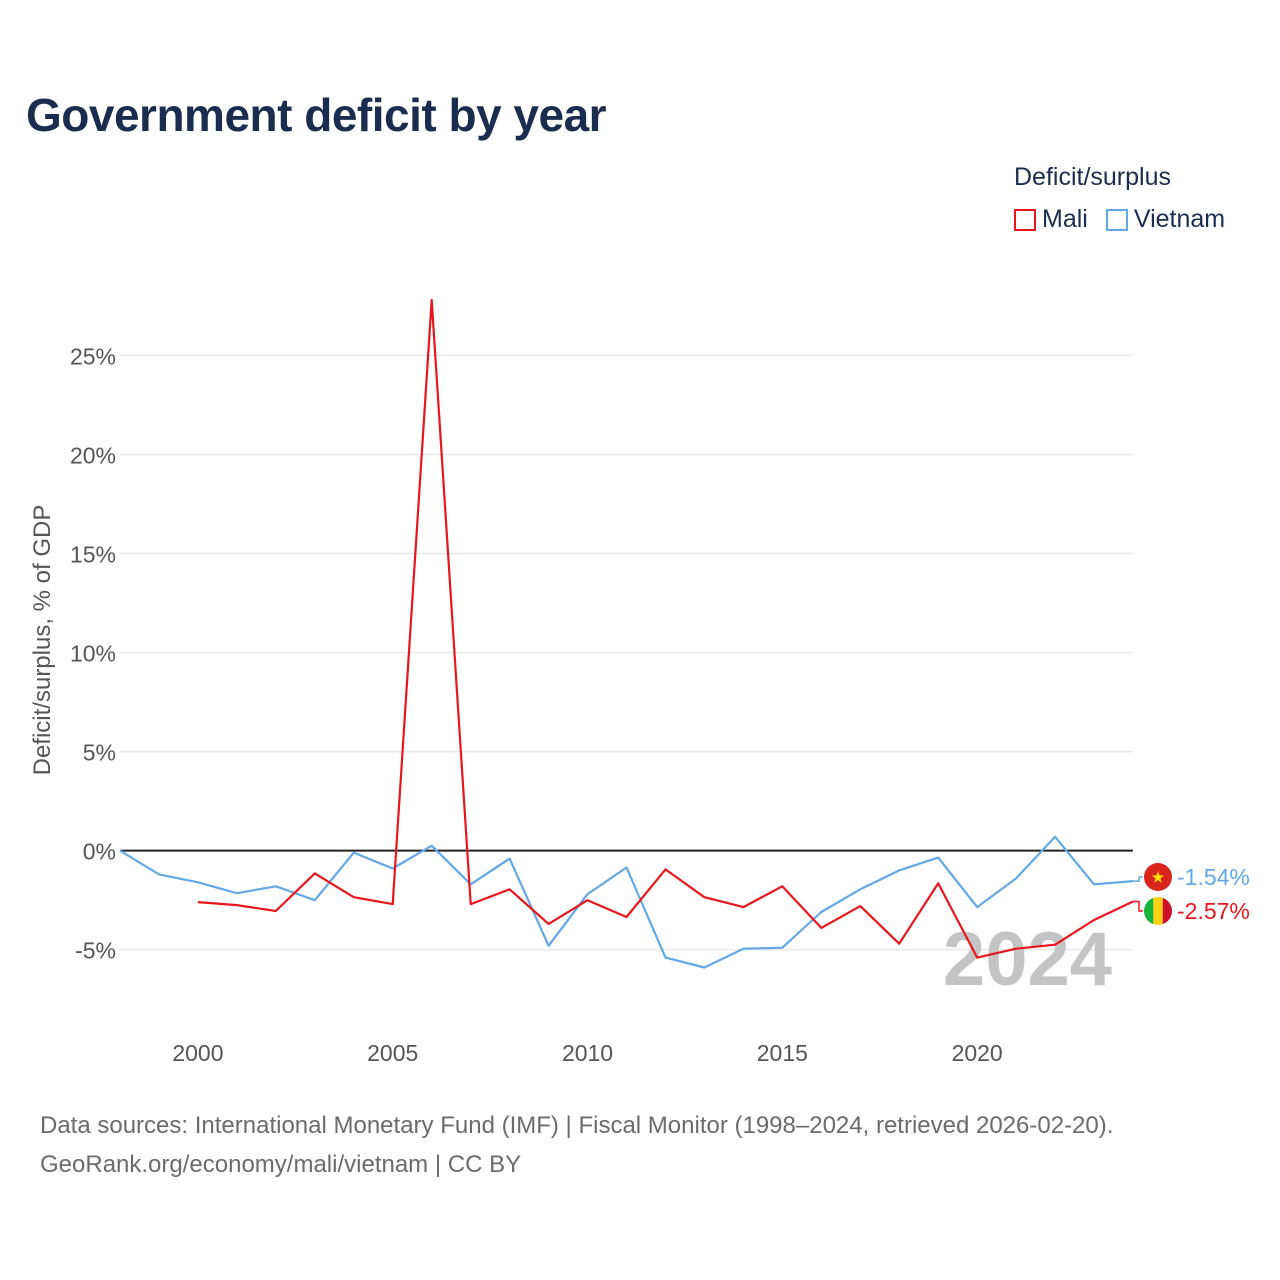 Image resolution: width=1280 pixels, height=1280 pixels. I want to click on mali-flag-red, so click(1167, 911).